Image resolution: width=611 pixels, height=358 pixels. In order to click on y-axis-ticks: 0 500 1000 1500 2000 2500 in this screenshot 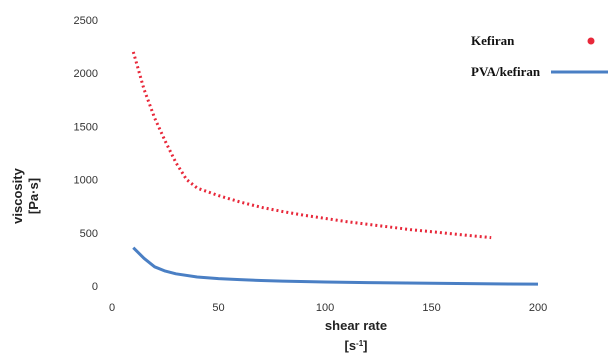, I will do `click(86, 154)`.